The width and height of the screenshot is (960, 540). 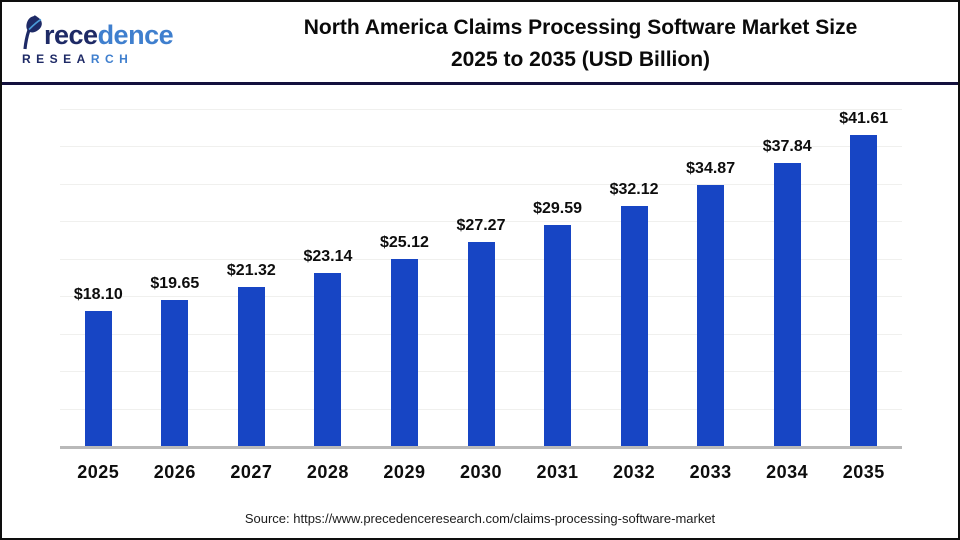 What do you see at coordinates (634, 472) in the screenshot?
I see `x-axis-label: 2032` at bounding box center [634, 472].